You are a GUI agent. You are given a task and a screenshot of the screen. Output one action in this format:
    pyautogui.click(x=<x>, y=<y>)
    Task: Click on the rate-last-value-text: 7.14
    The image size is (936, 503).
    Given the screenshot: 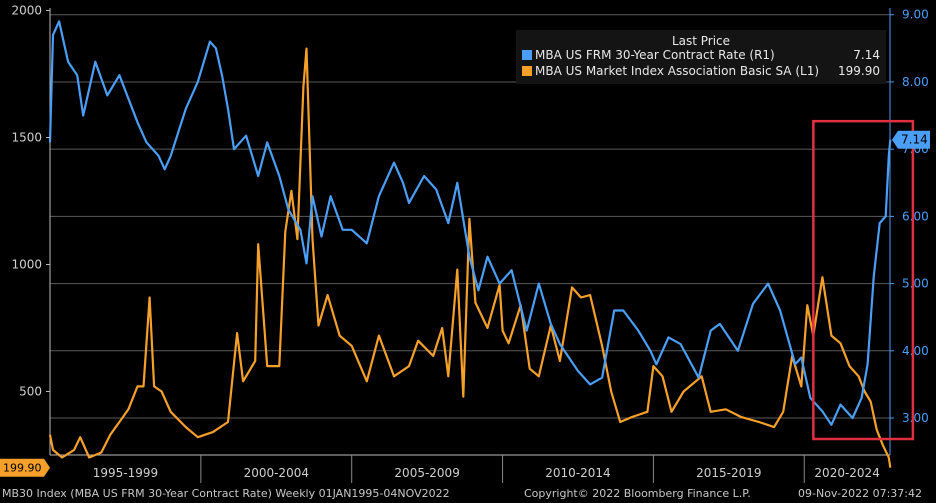 What is the action you would take?
    pyautogui.click(x=914, y=140)
    